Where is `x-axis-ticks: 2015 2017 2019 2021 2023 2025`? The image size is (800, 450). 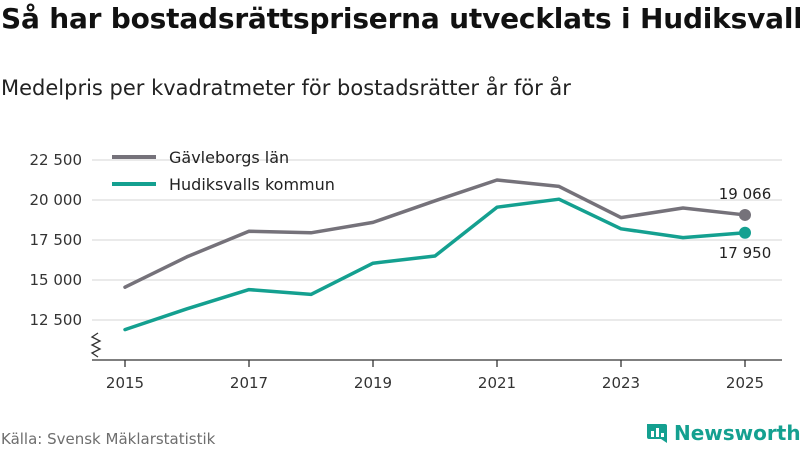 x-axis-ticks: 2015 2017 2019 2021 2023 2025 is located at coordinates (435, 376).